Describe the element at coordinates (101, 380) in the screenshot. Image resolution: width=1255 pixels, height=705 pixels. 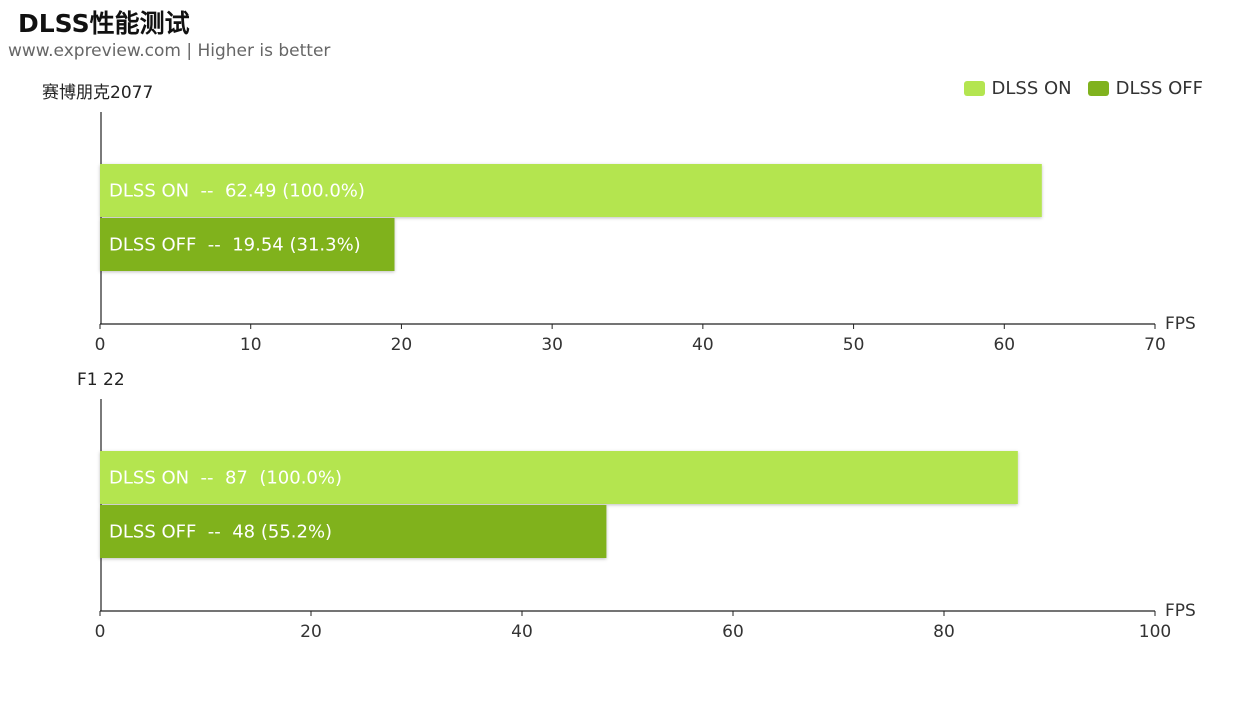
I see `panel-title: F1 22` at that location.